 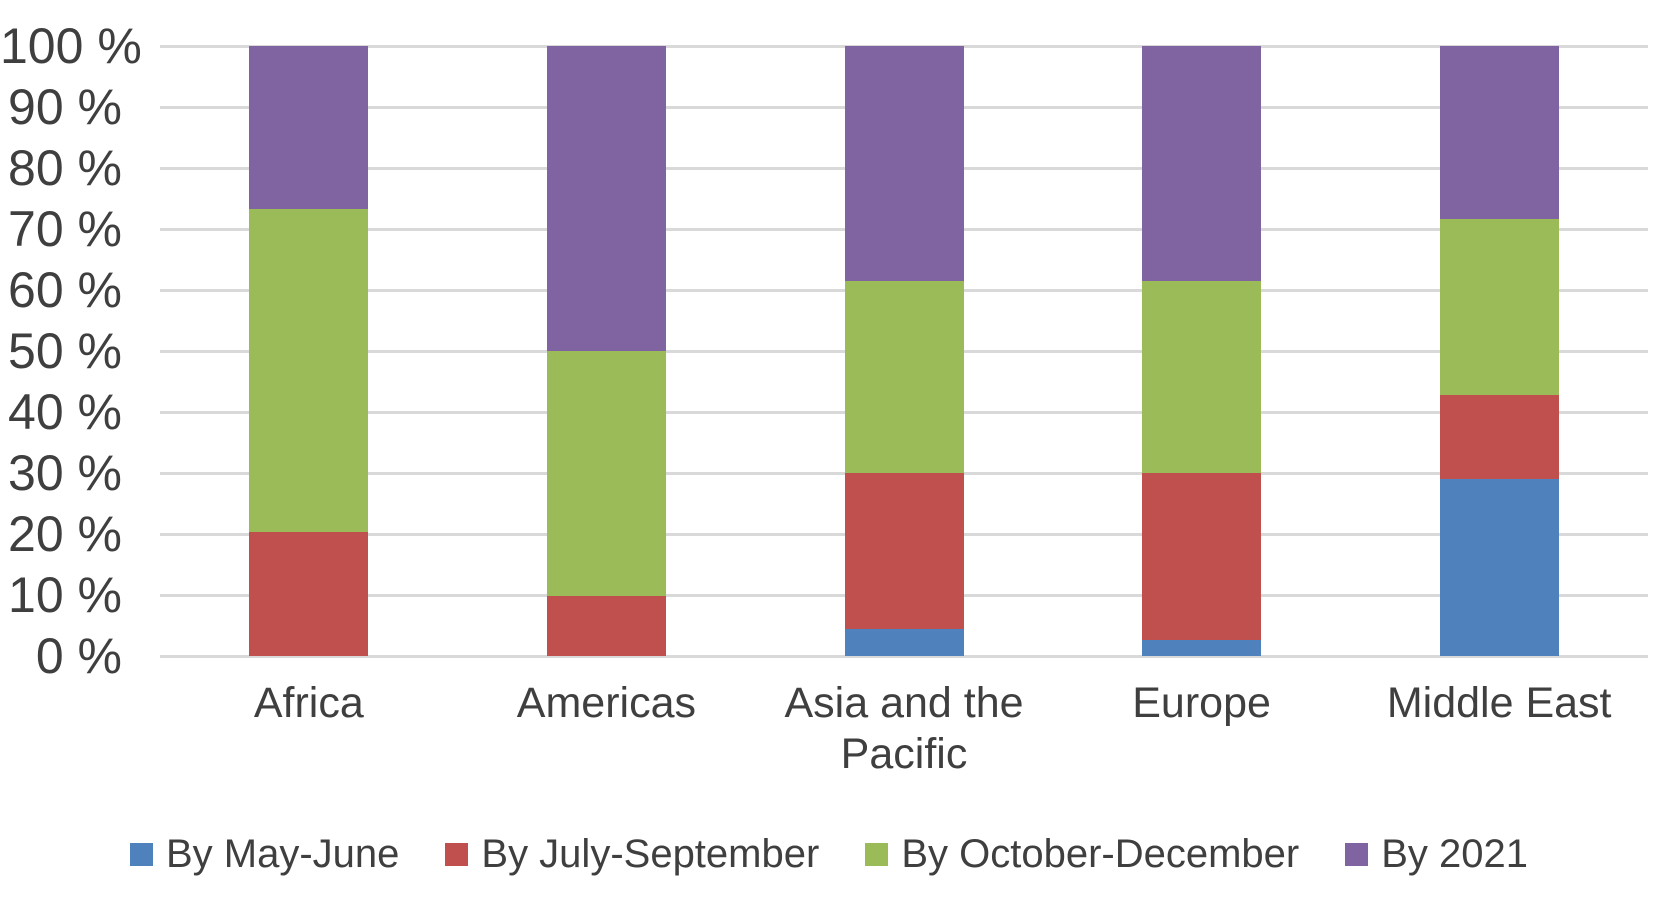 I want to click on y-axis-tick-label: 80 %, so click(x=65, y=168).